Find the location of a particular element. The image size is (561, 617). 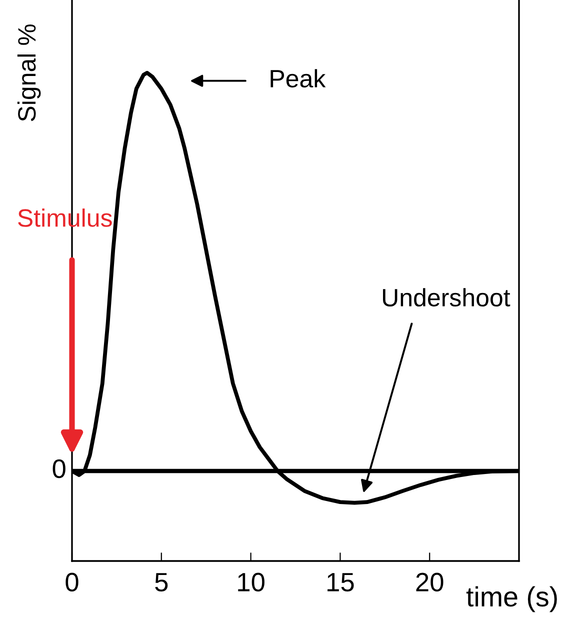

x-axis-title: time (s) is located at coordinates (511, 599).